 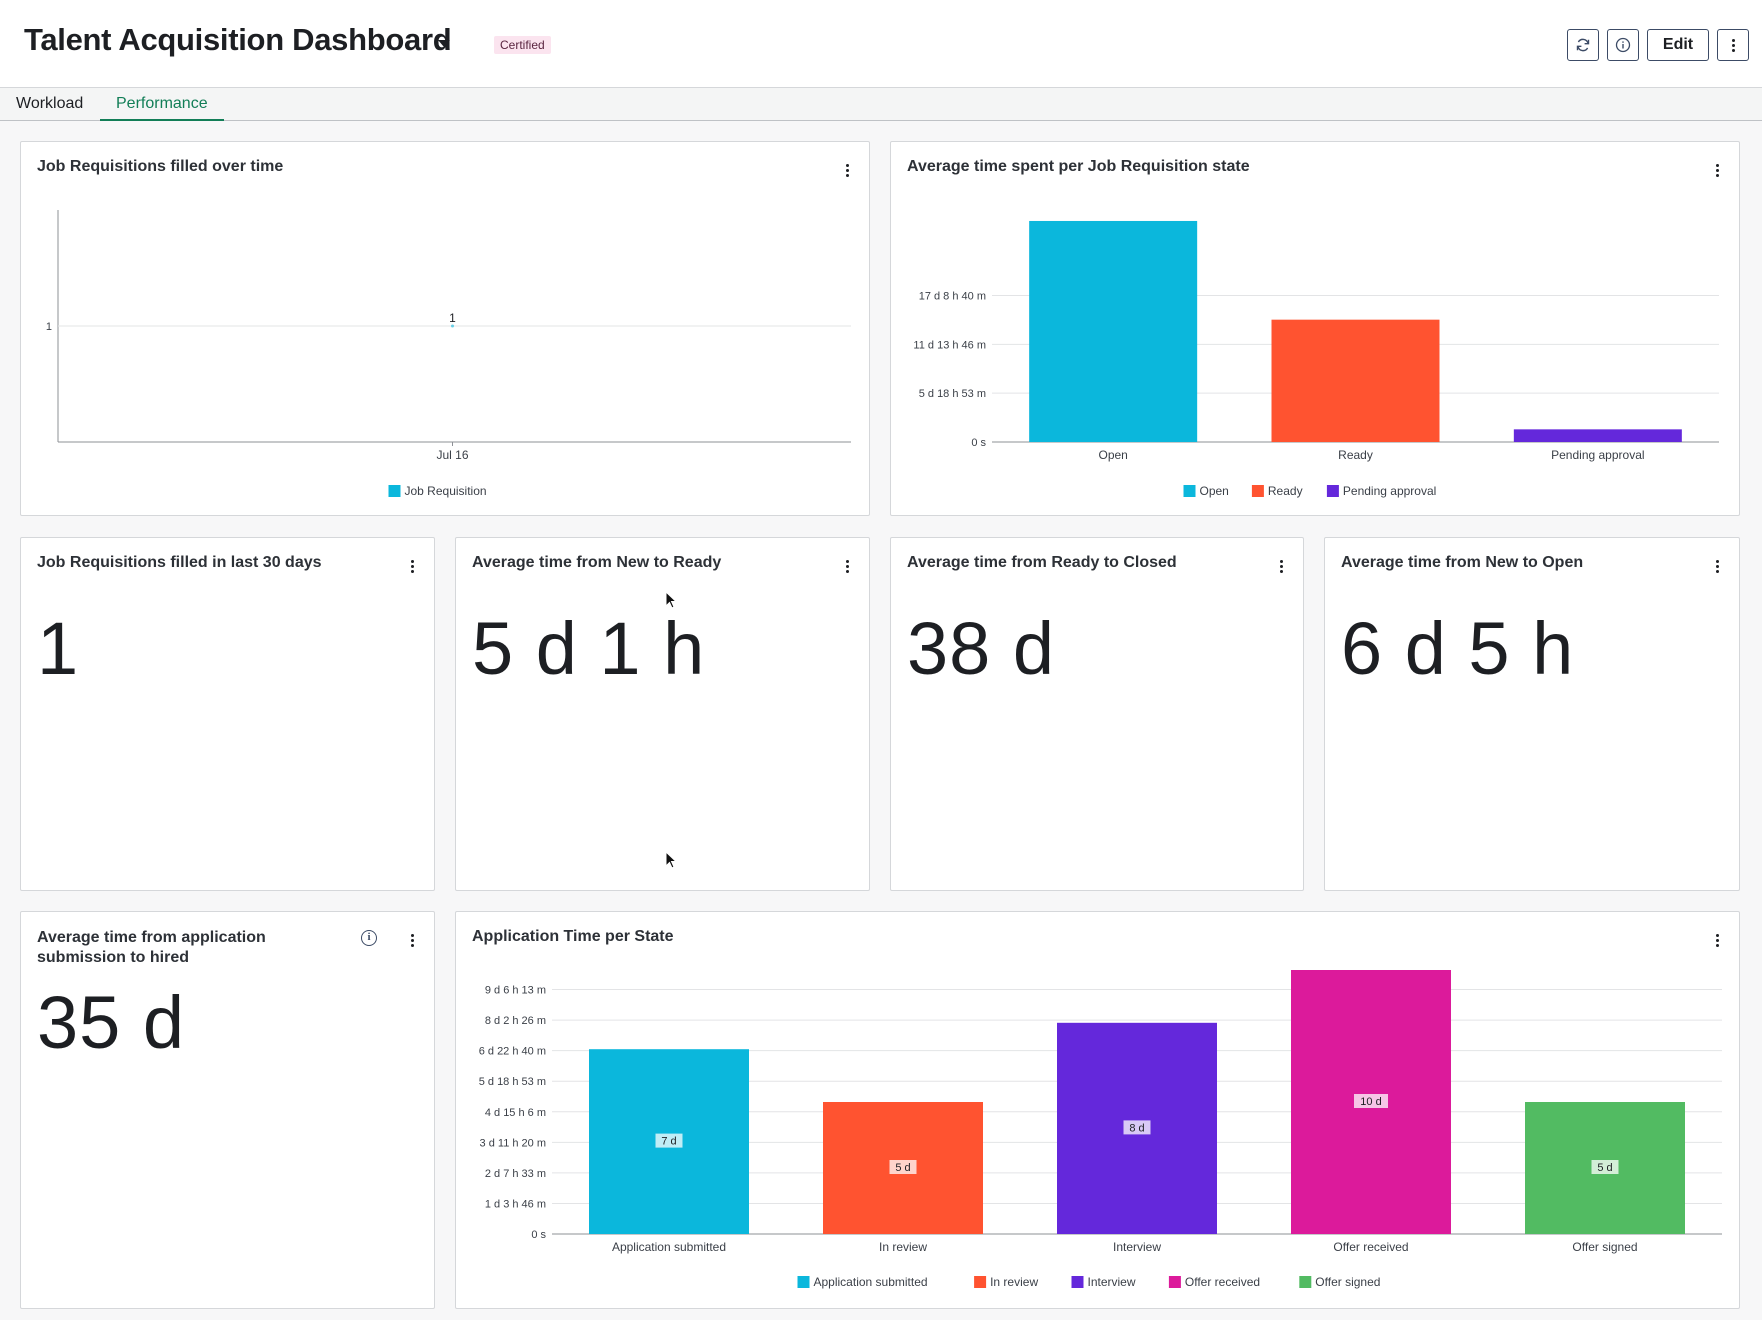 What do you see at coordinates (49, 327) in the screenshot?
I see `y-tick-label: 1` at bounding box center [49, 327].